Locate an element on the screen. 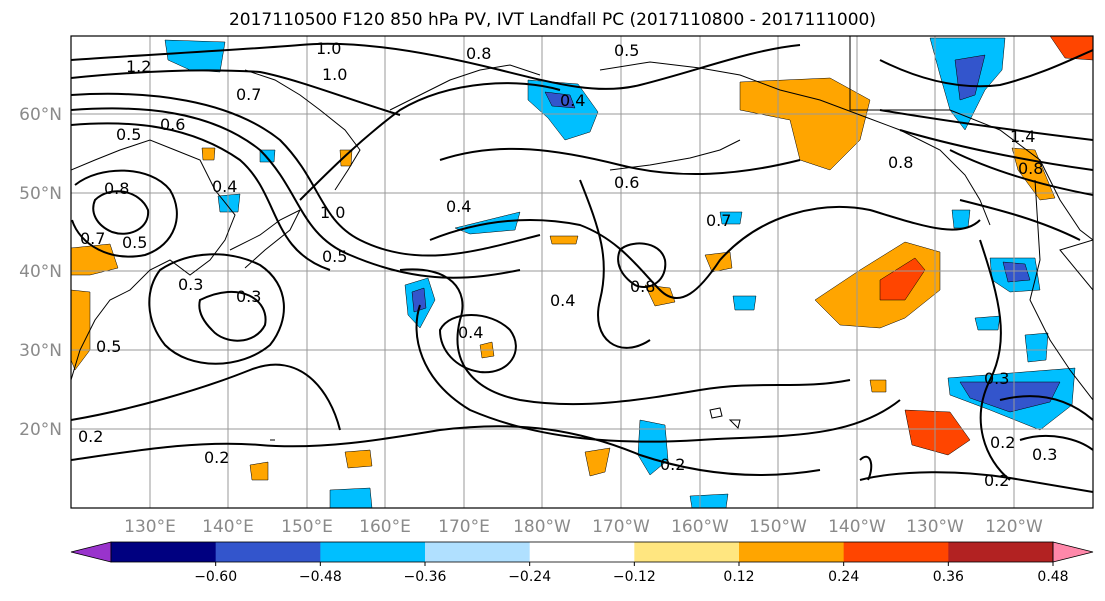 The image size is (1105, 601). shade-navy-160e is located at coordinates (419, 300).